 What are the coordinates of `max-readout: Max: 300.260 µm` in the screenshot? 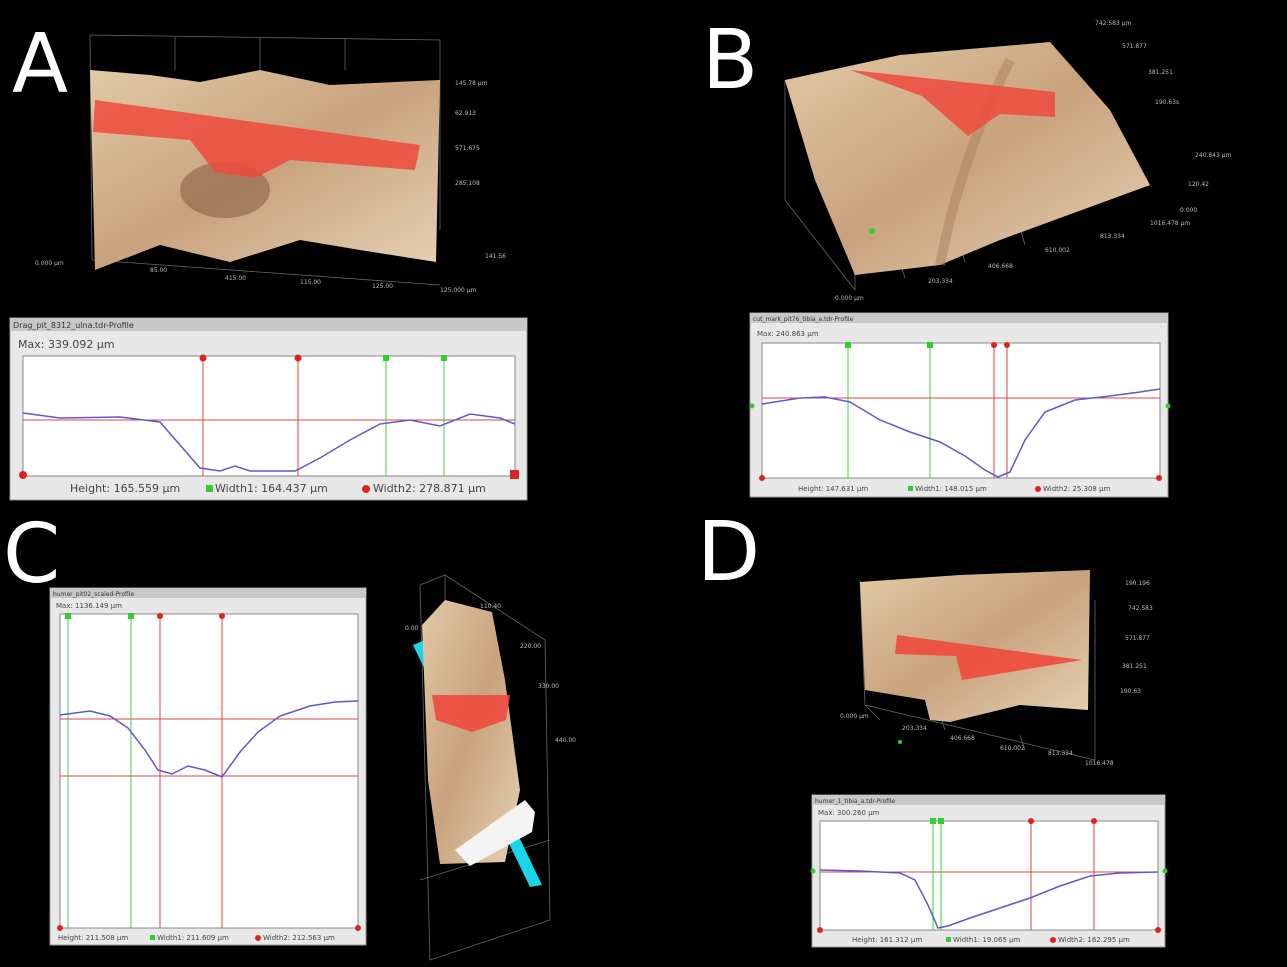 It's located at (849, 813).